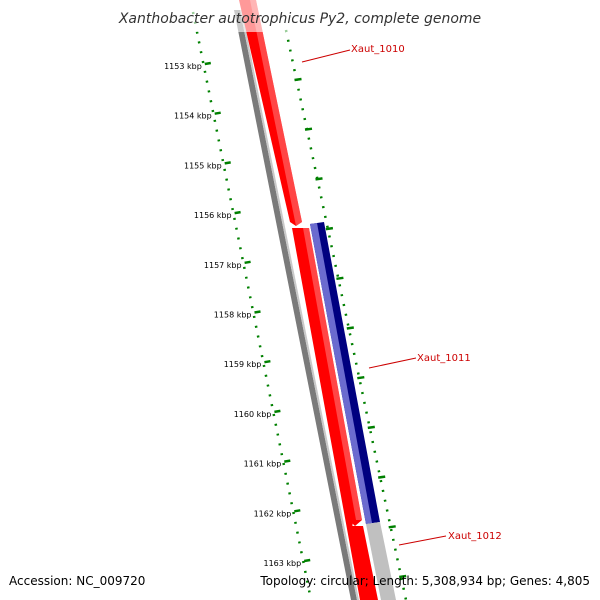 This screenshot has height=600, width=600. Describe the element at coordinates (381, 561) in the screenshot. I see `feature-grey` at that location.